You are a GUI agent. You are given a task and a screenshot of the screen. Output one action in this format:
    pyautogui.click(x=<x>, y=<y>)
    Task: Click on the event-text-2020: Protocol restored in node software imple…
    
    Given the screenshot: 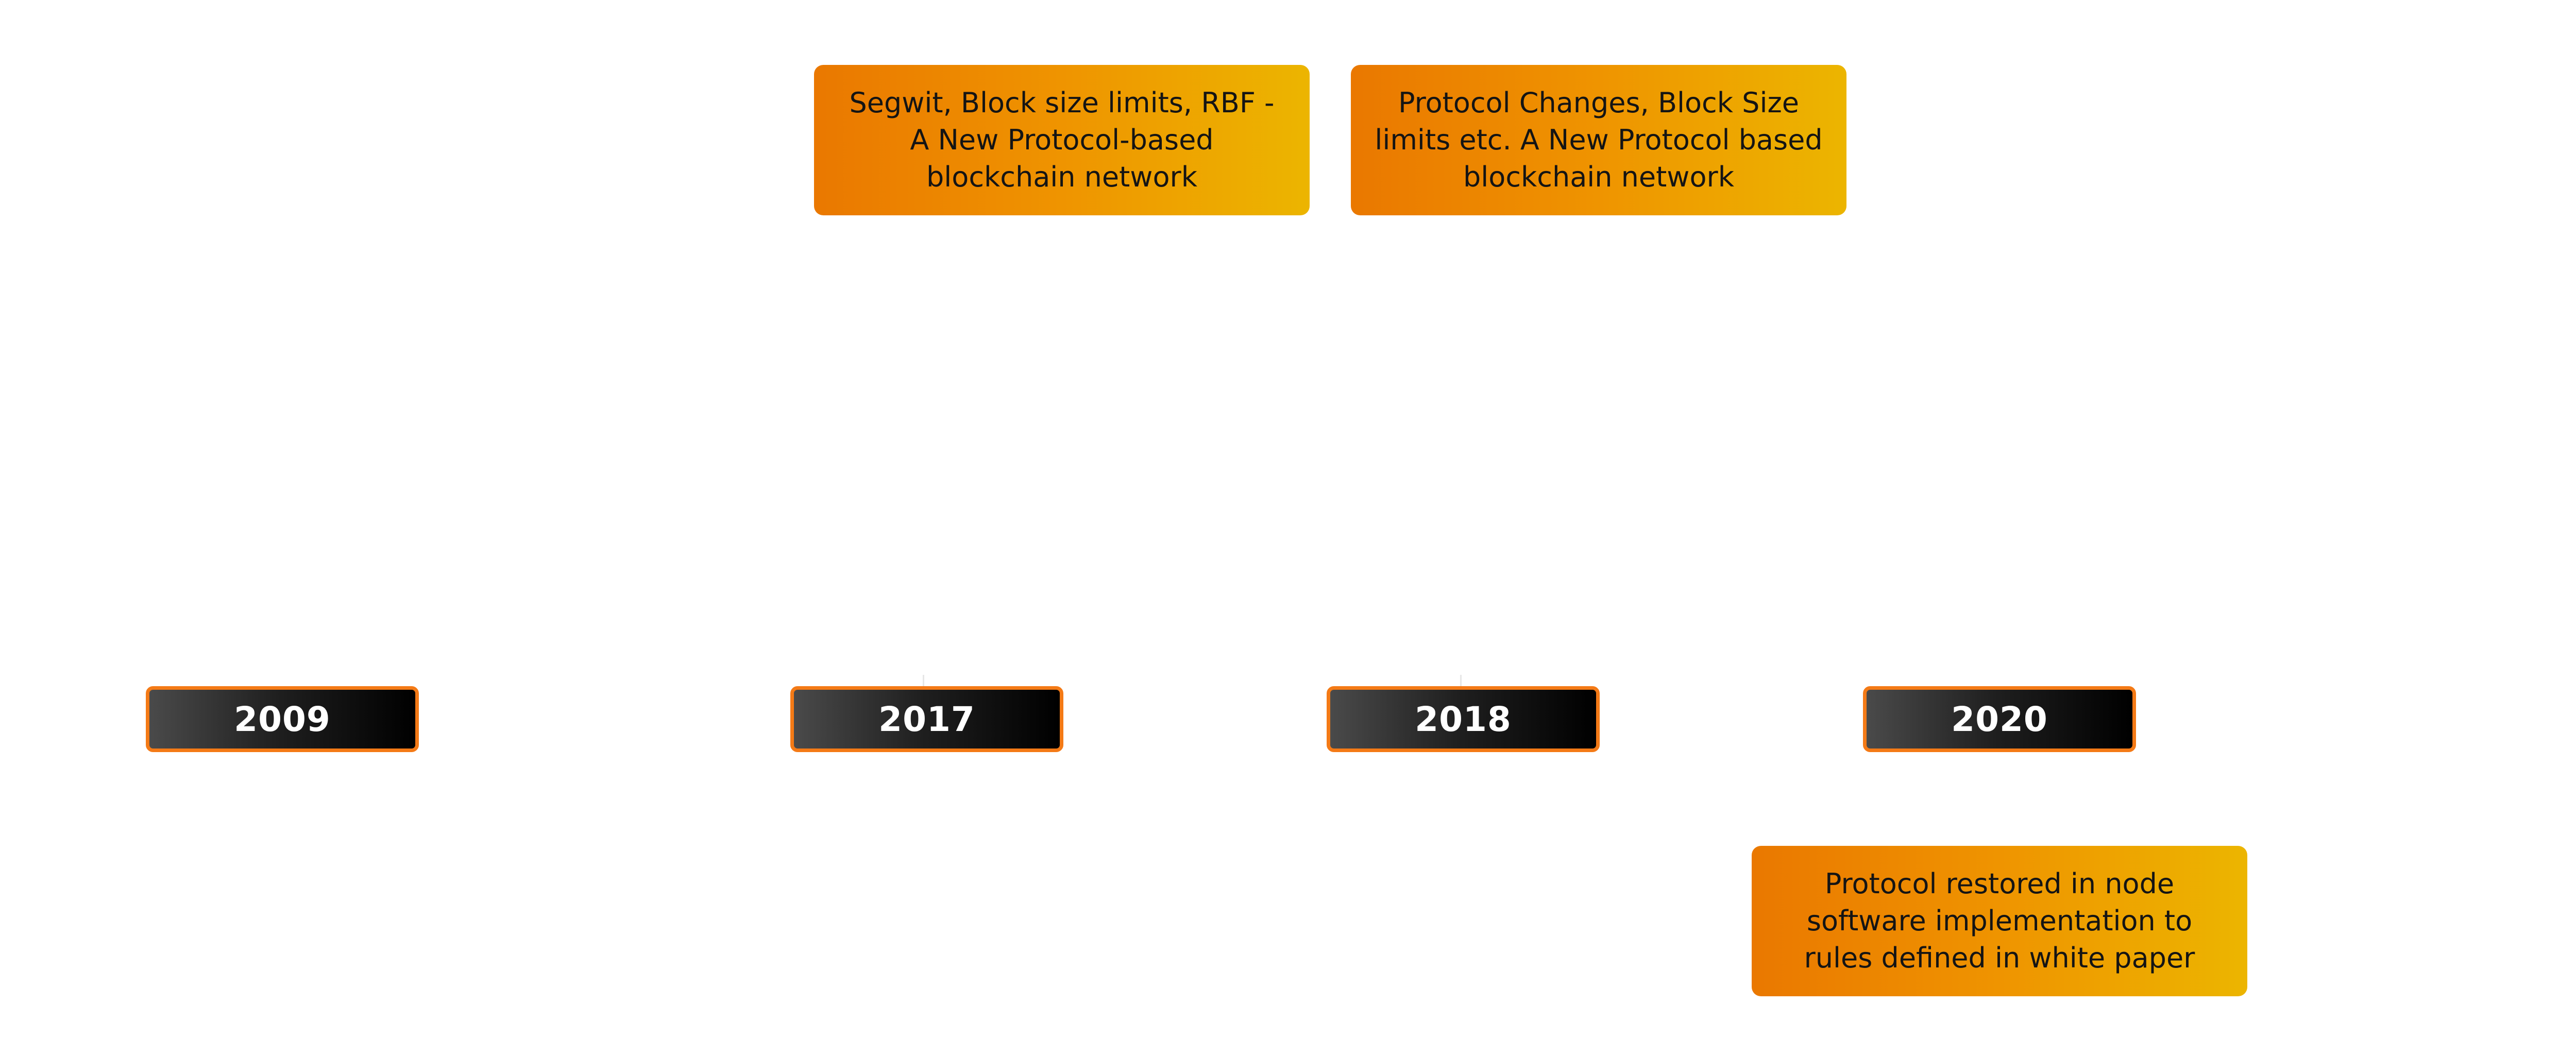 What is the action you would take?
    pyautogui.click(x=1999, y=921)
    